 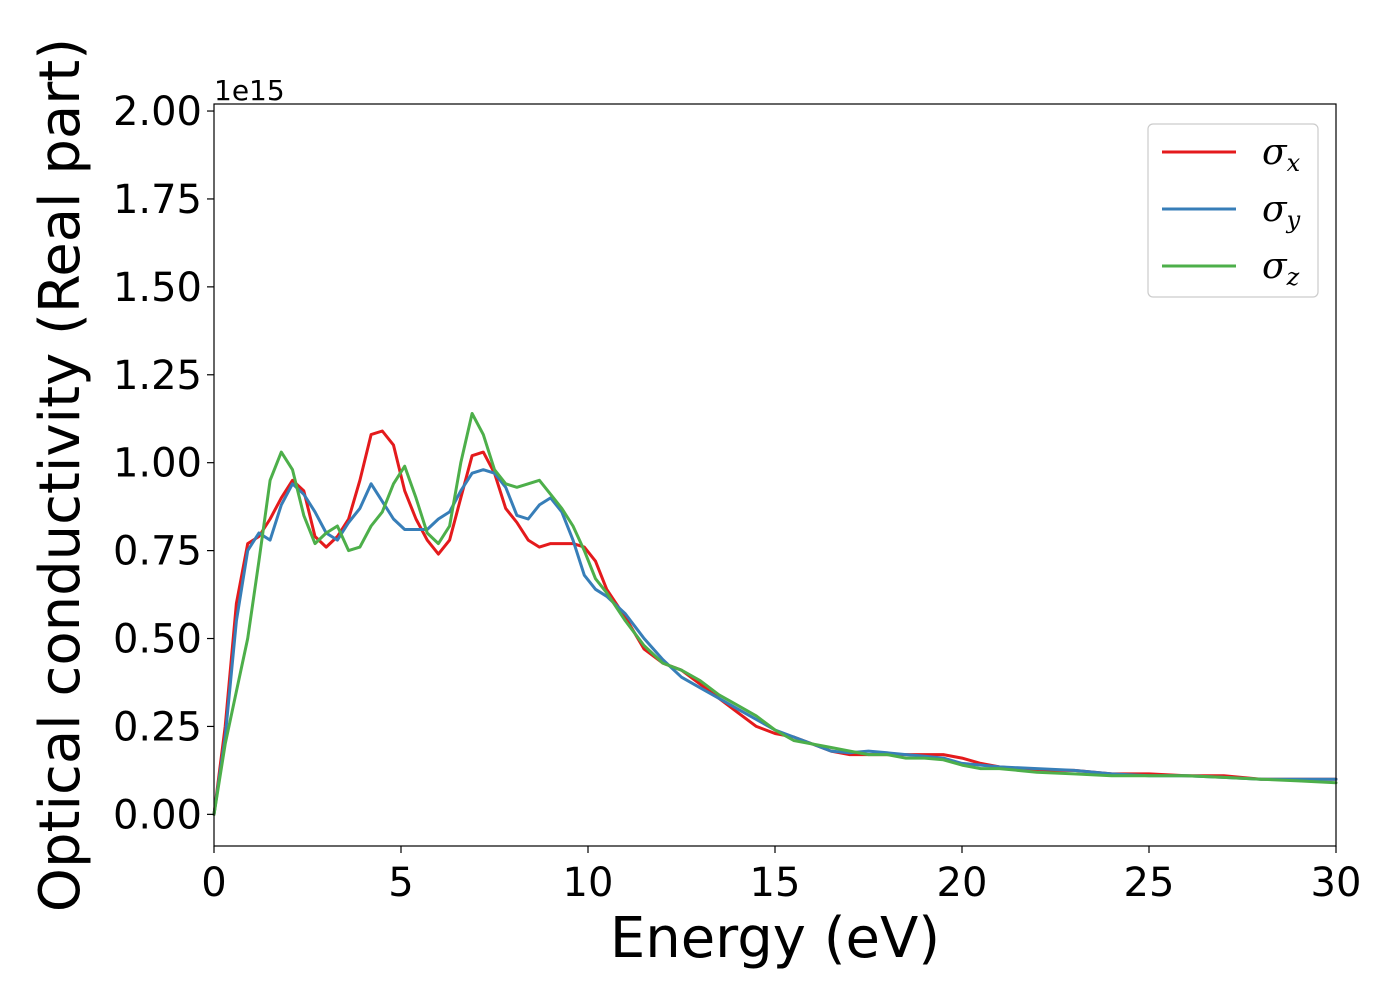 What do you see at coordinates (157, 376) in the screenshot?
I see `y-tick-label: 1.25` at bounding box center [157, 376].